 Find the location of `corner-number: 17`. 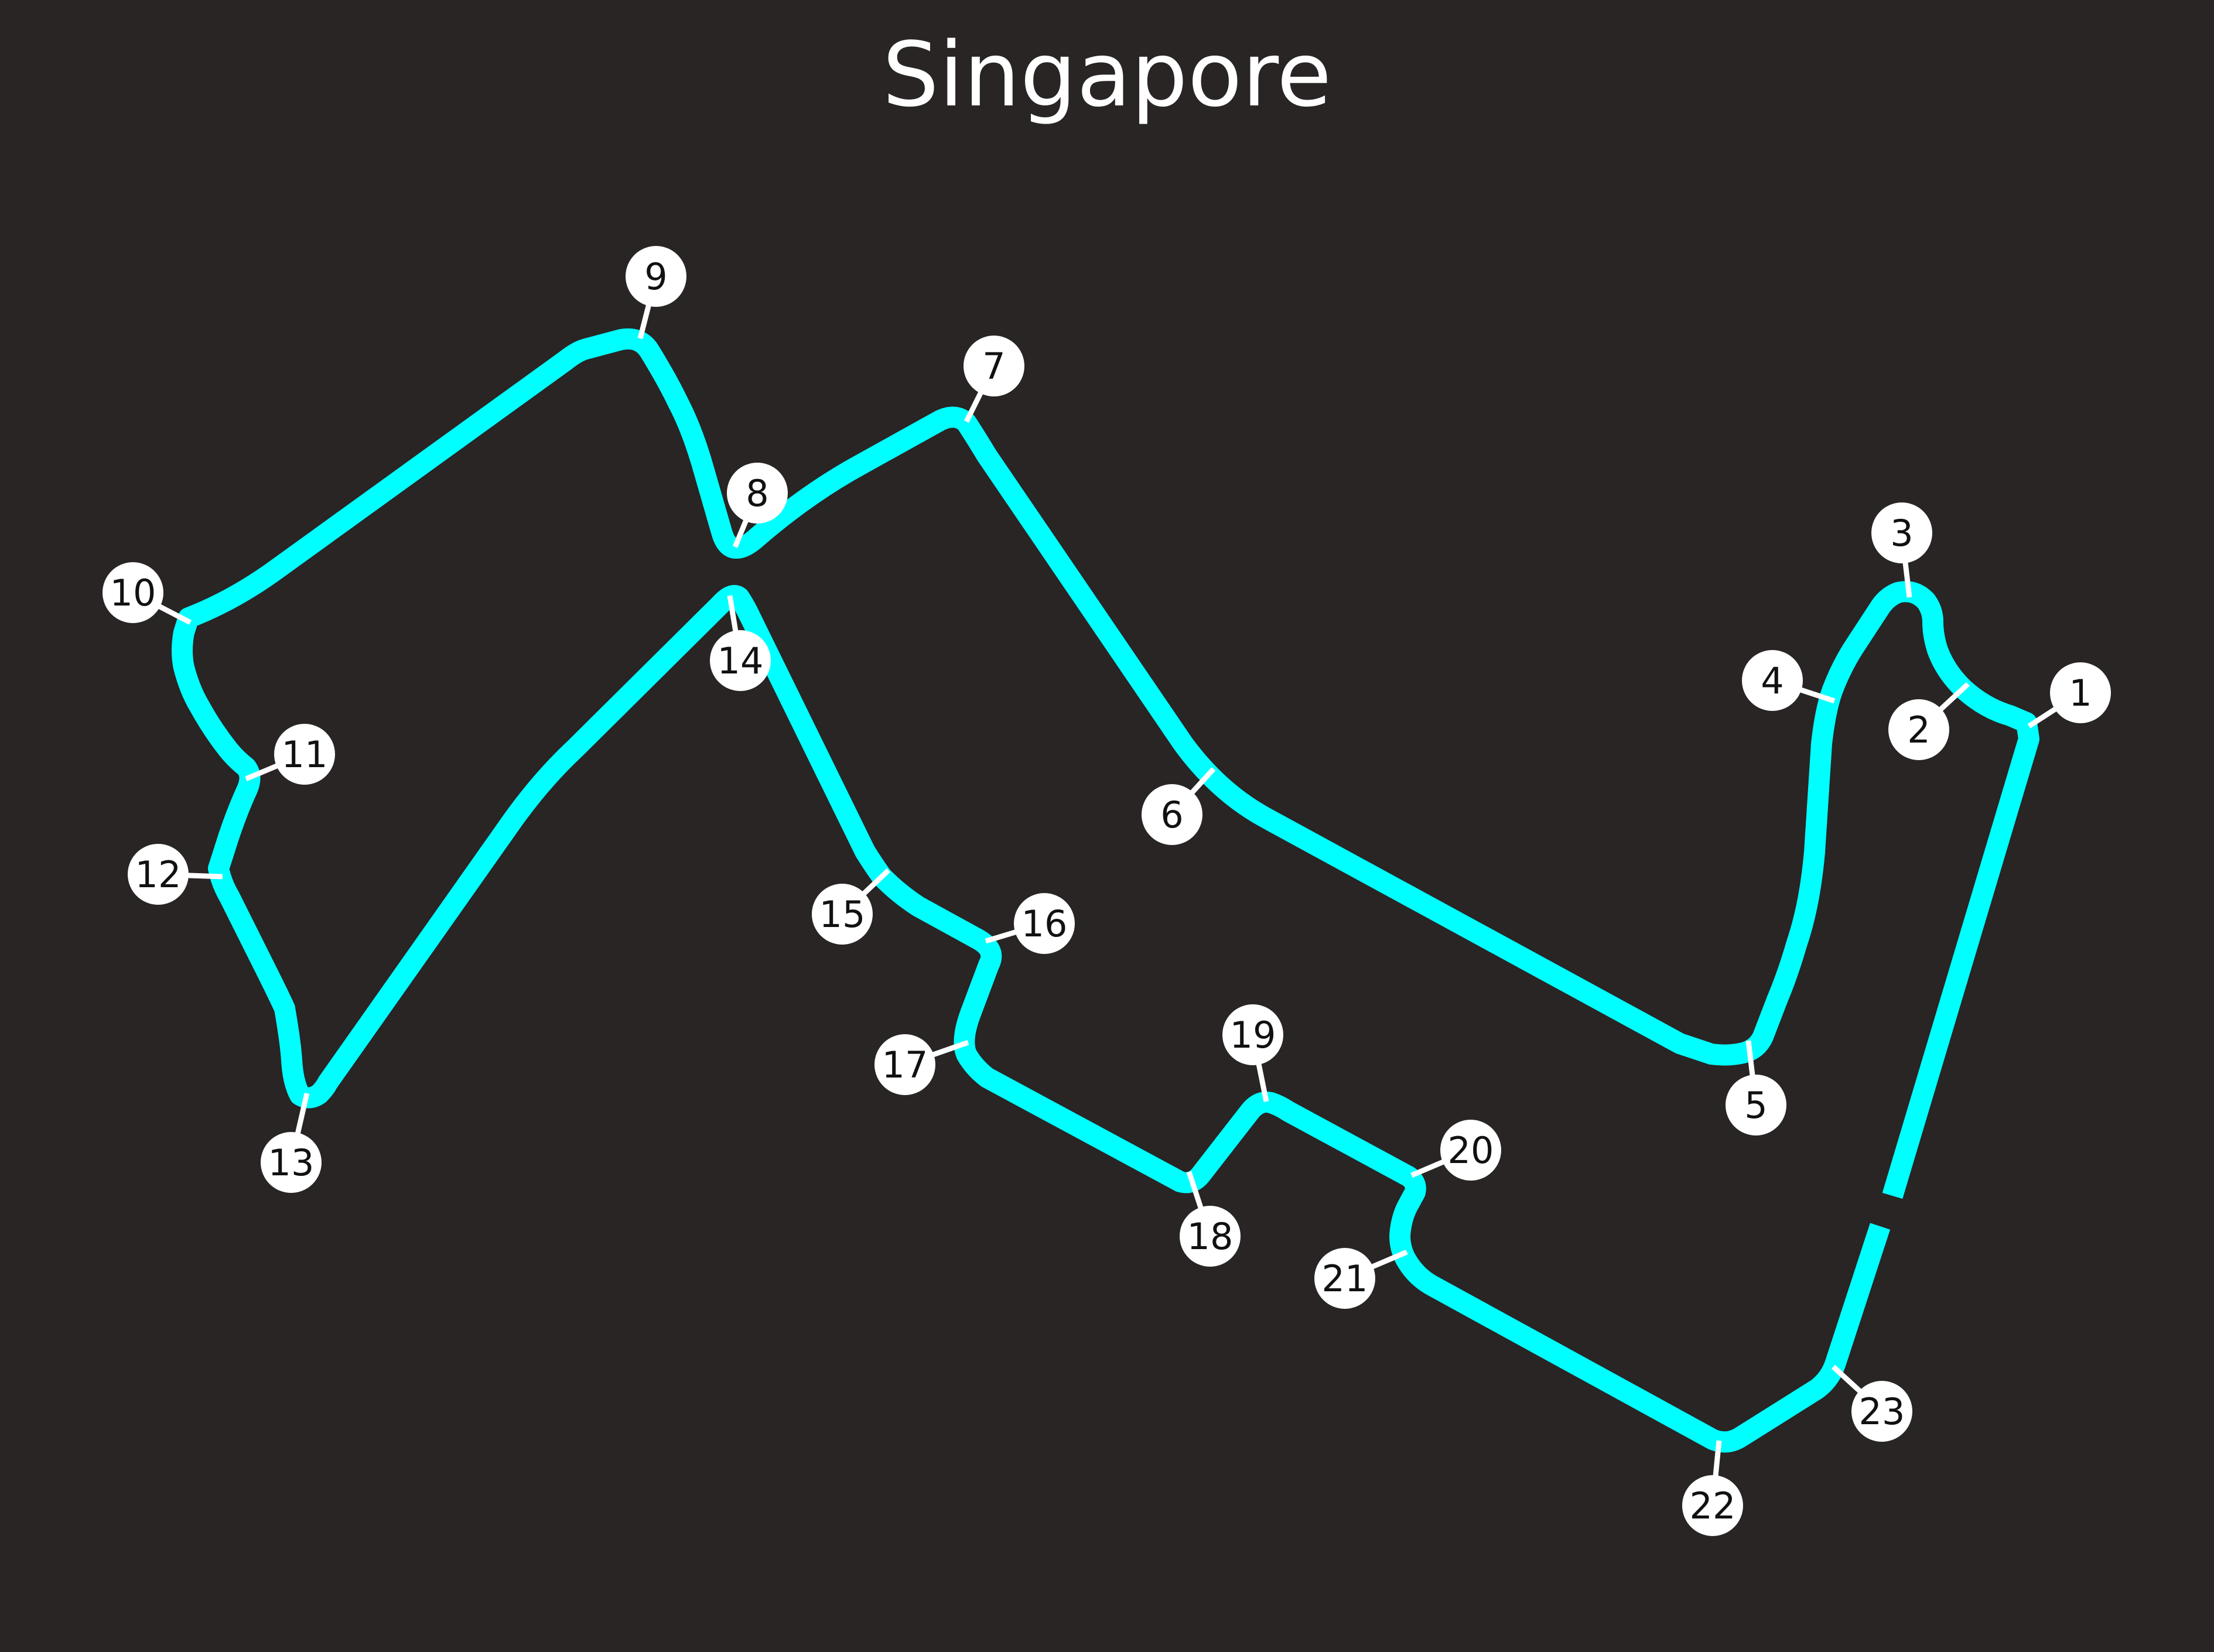

corner-number: 17 is located at coordinates (905, 1065).